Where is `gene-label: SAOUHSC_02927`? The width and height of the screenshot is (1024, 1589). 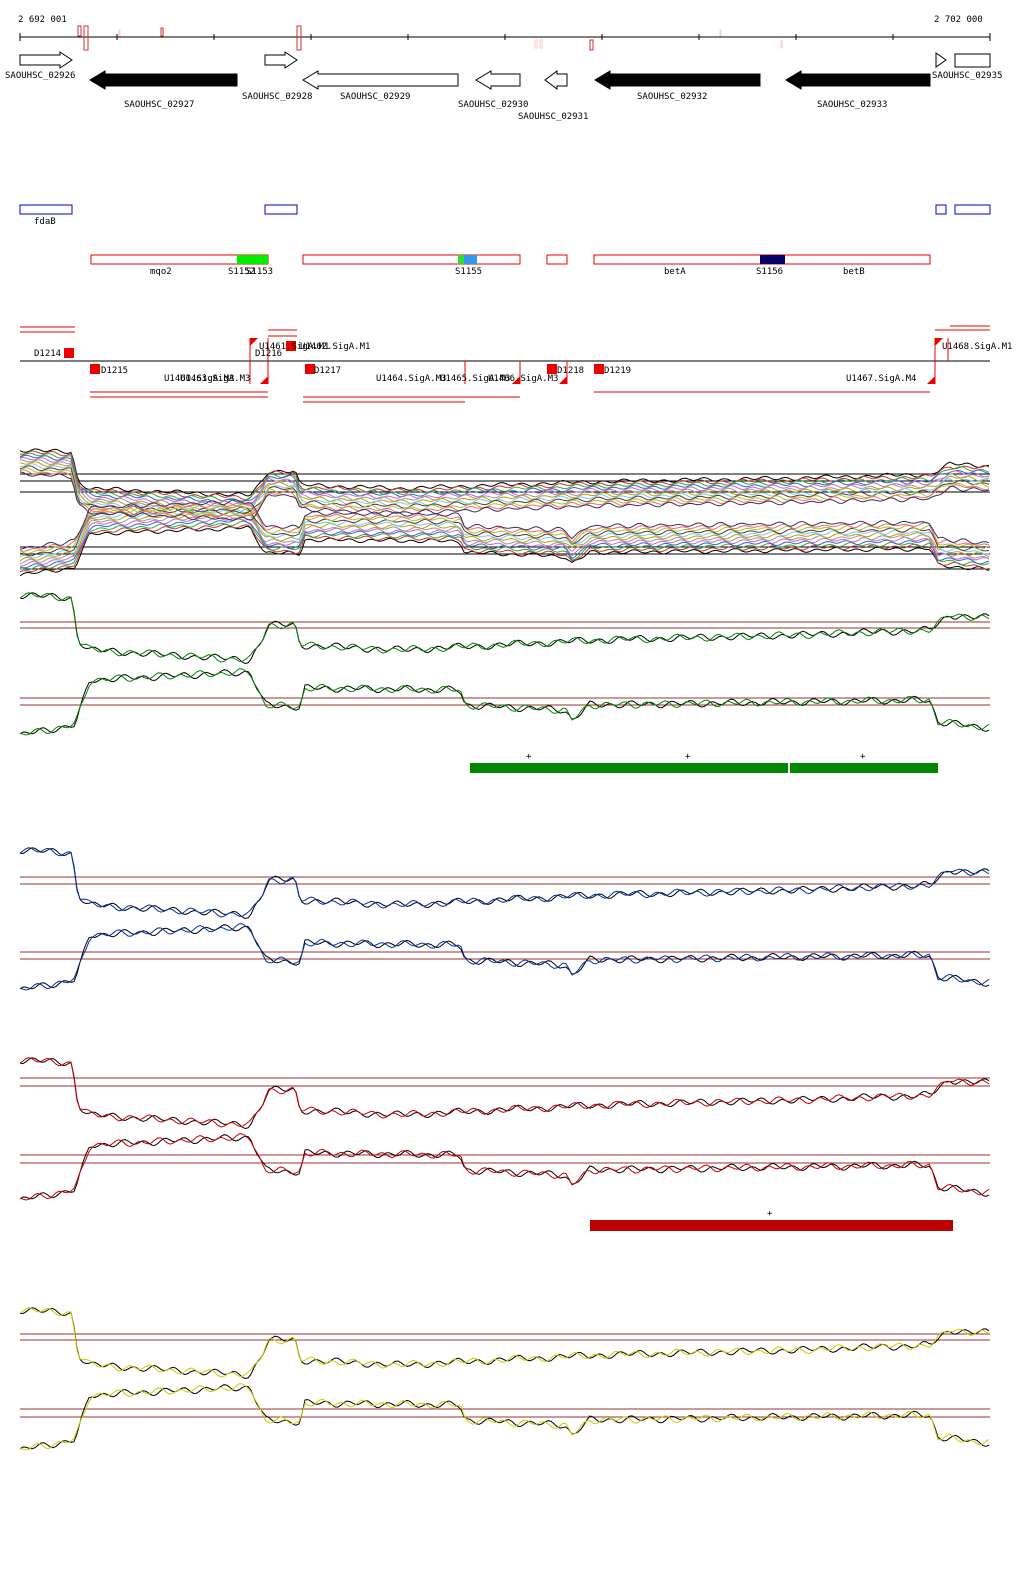
gene-label: SAOUHSC_02927 is located at coordinates (159, 105).